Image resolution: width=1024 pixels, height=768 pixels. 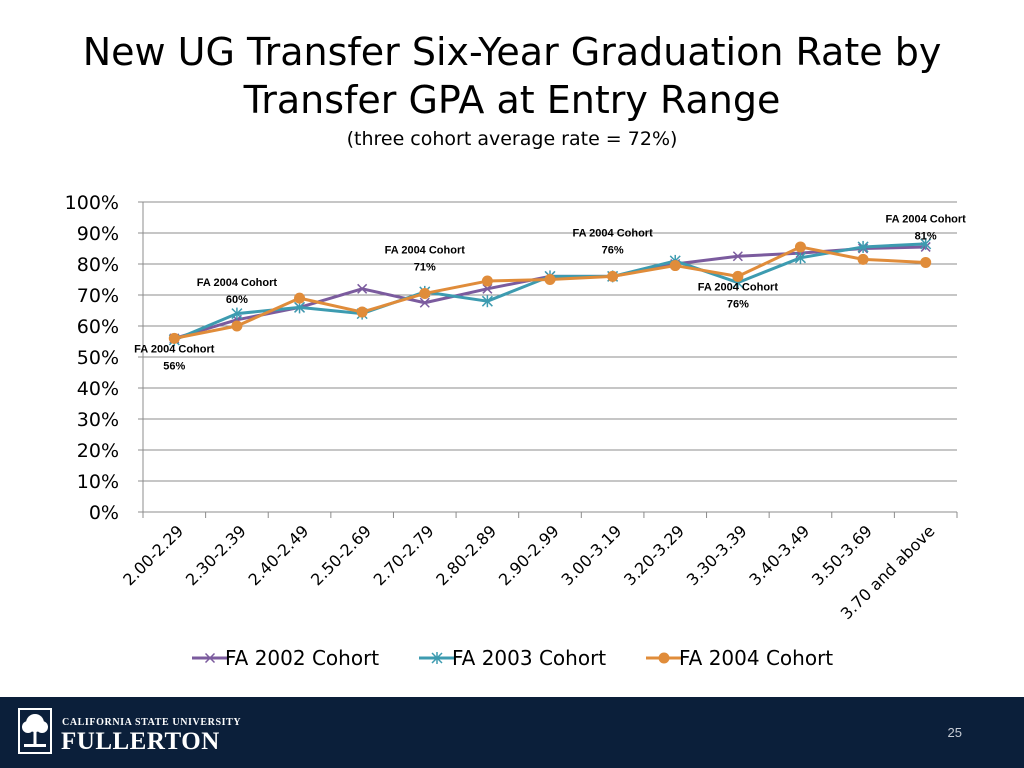 What do you see at coordinates (404, 555) in the screenshot?
I see `x-tick-label: 2.70-2.79` at bounding box center [404, 555].